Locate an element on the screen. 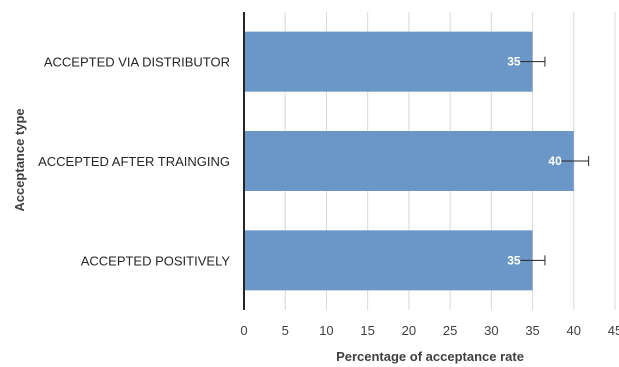 The image size is (619, 367). x-tick-label: 25 is located at coordinates (450, 330).